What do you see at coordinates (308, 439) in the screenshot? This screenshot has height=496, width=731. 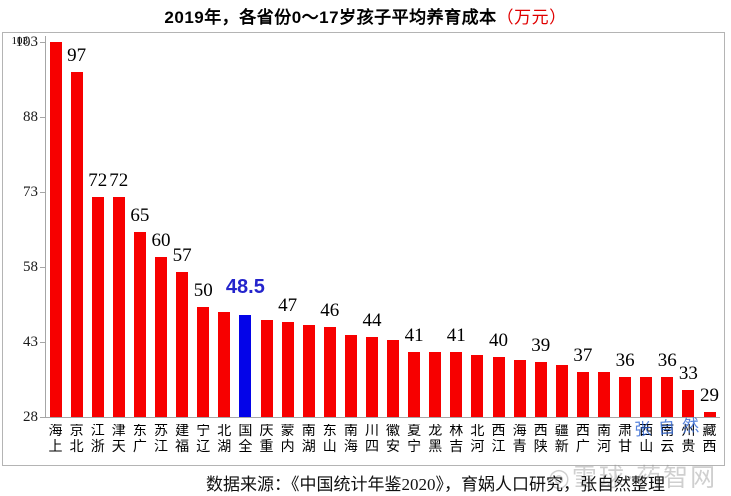 I see `x-axis-label: 湖南` at bounding box center [308, 439].